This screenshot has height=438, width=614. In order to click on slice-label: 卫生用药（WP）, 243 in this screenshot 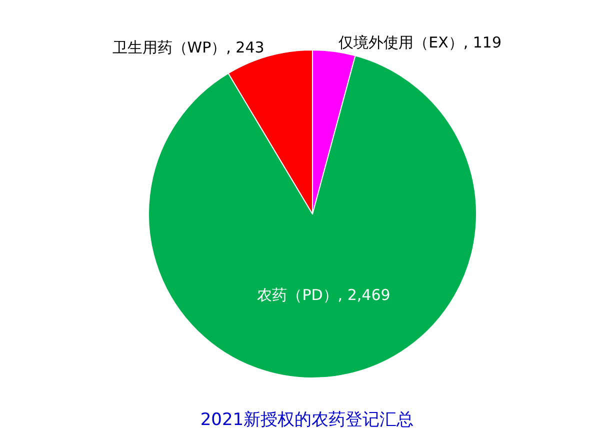, I will do `click(188, 47)`.